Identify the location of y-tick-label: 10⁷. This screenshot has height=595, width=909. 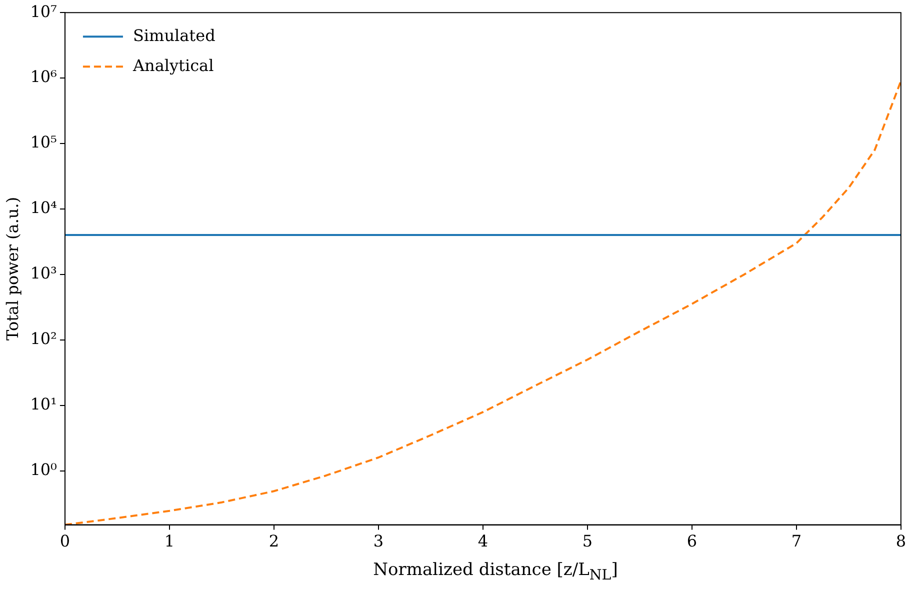
(43, 11).